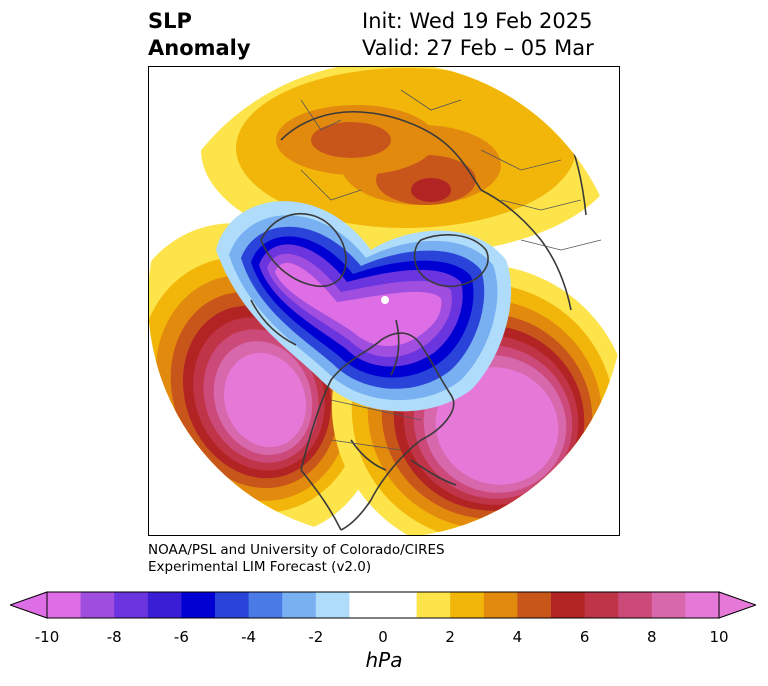 This screenshot has width=768, height=686. Describe the element at coordinates (450, 637) in the screenshot. I see `colorbar-tick-label: 2` at that location.